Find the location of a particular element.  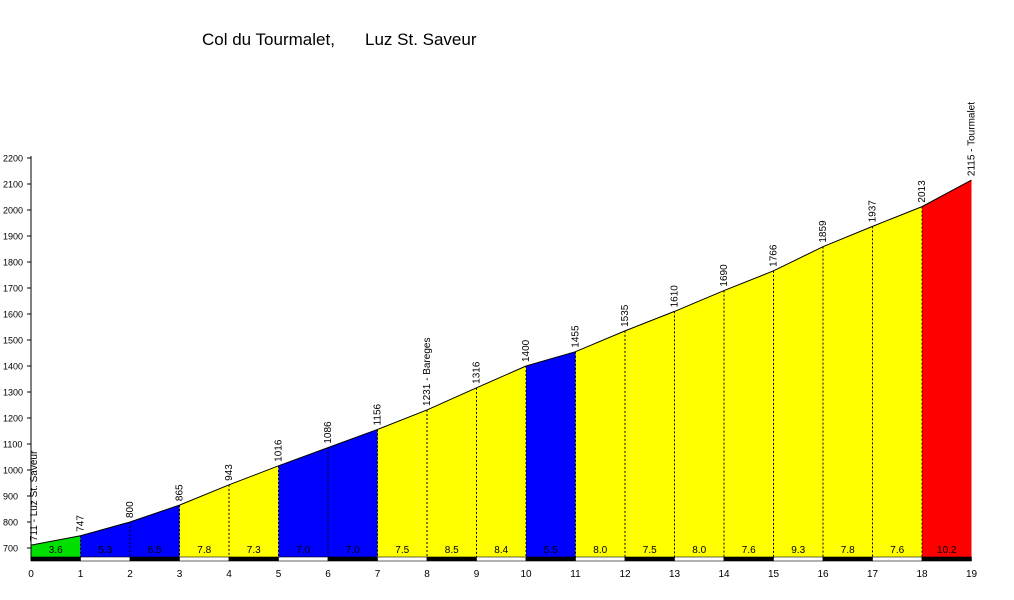

x-tick-label: 2 is located at coordinates (130, 574).